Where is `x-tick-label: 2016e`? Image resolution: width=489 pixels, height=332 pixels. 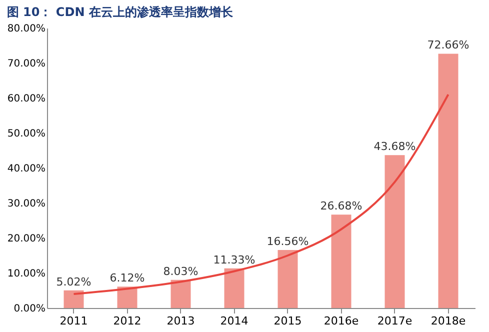 x-tick-label: 2016e is located at coordinates (341, 321).